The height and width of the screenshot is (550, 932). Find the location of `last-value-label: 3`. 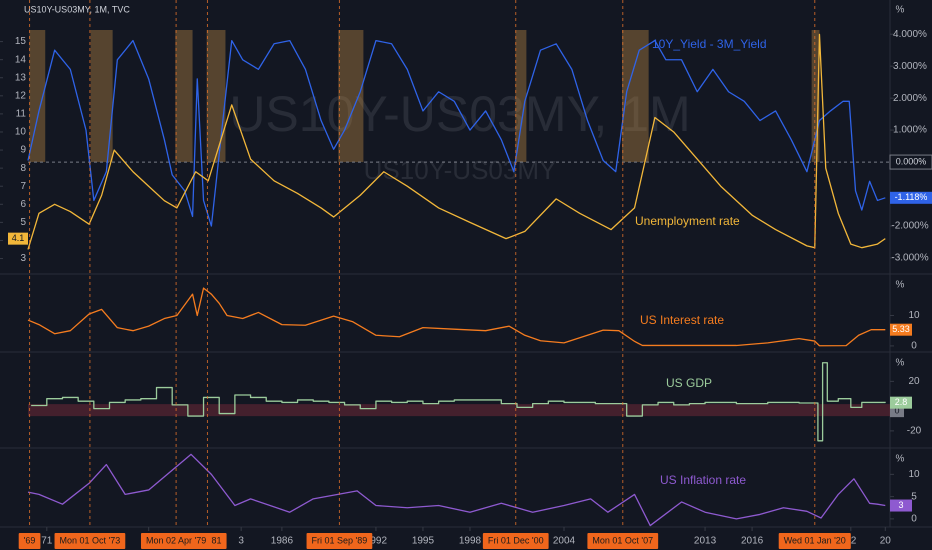

last-value-label: 3 is located at coordinates (900, 505).